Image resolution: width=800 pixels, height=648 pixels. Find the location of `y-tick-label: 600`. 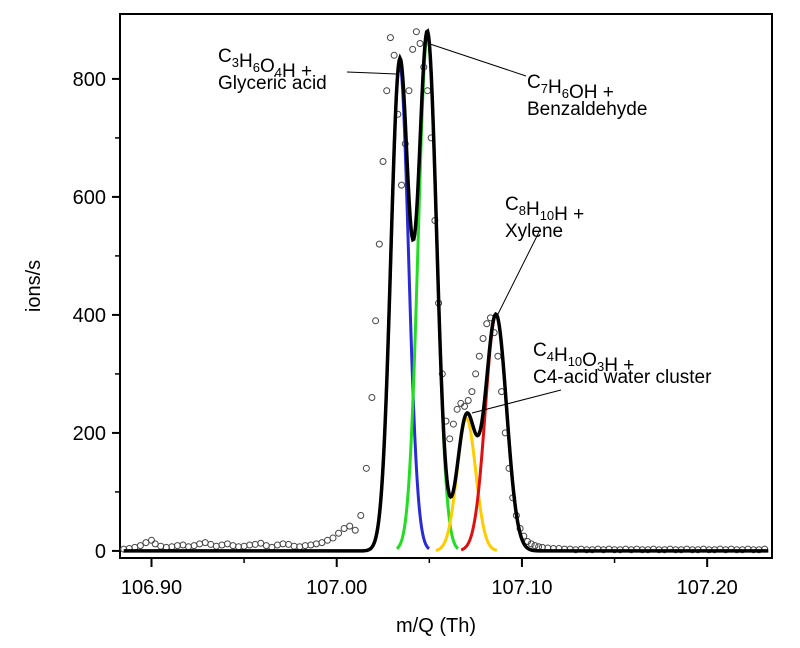

y-tick-label: 600 is located at coordinates (89, 198).